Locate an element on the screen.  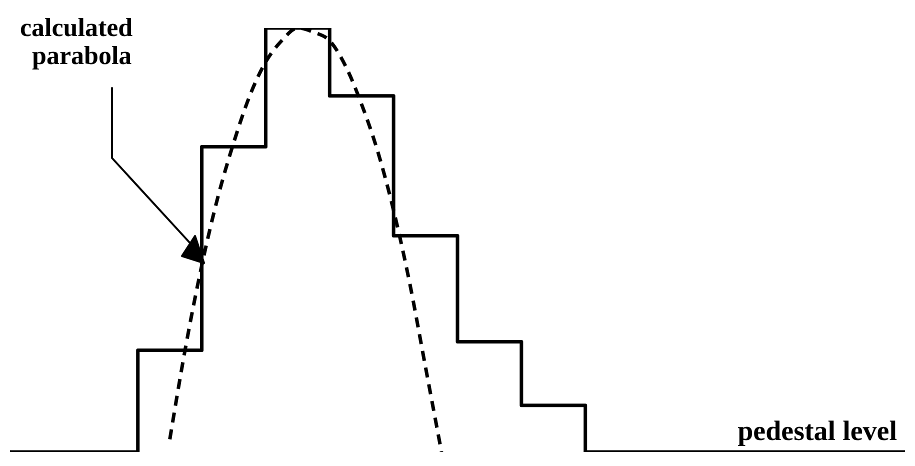
annotation: pedestal level is located at coordinates (818, 431).